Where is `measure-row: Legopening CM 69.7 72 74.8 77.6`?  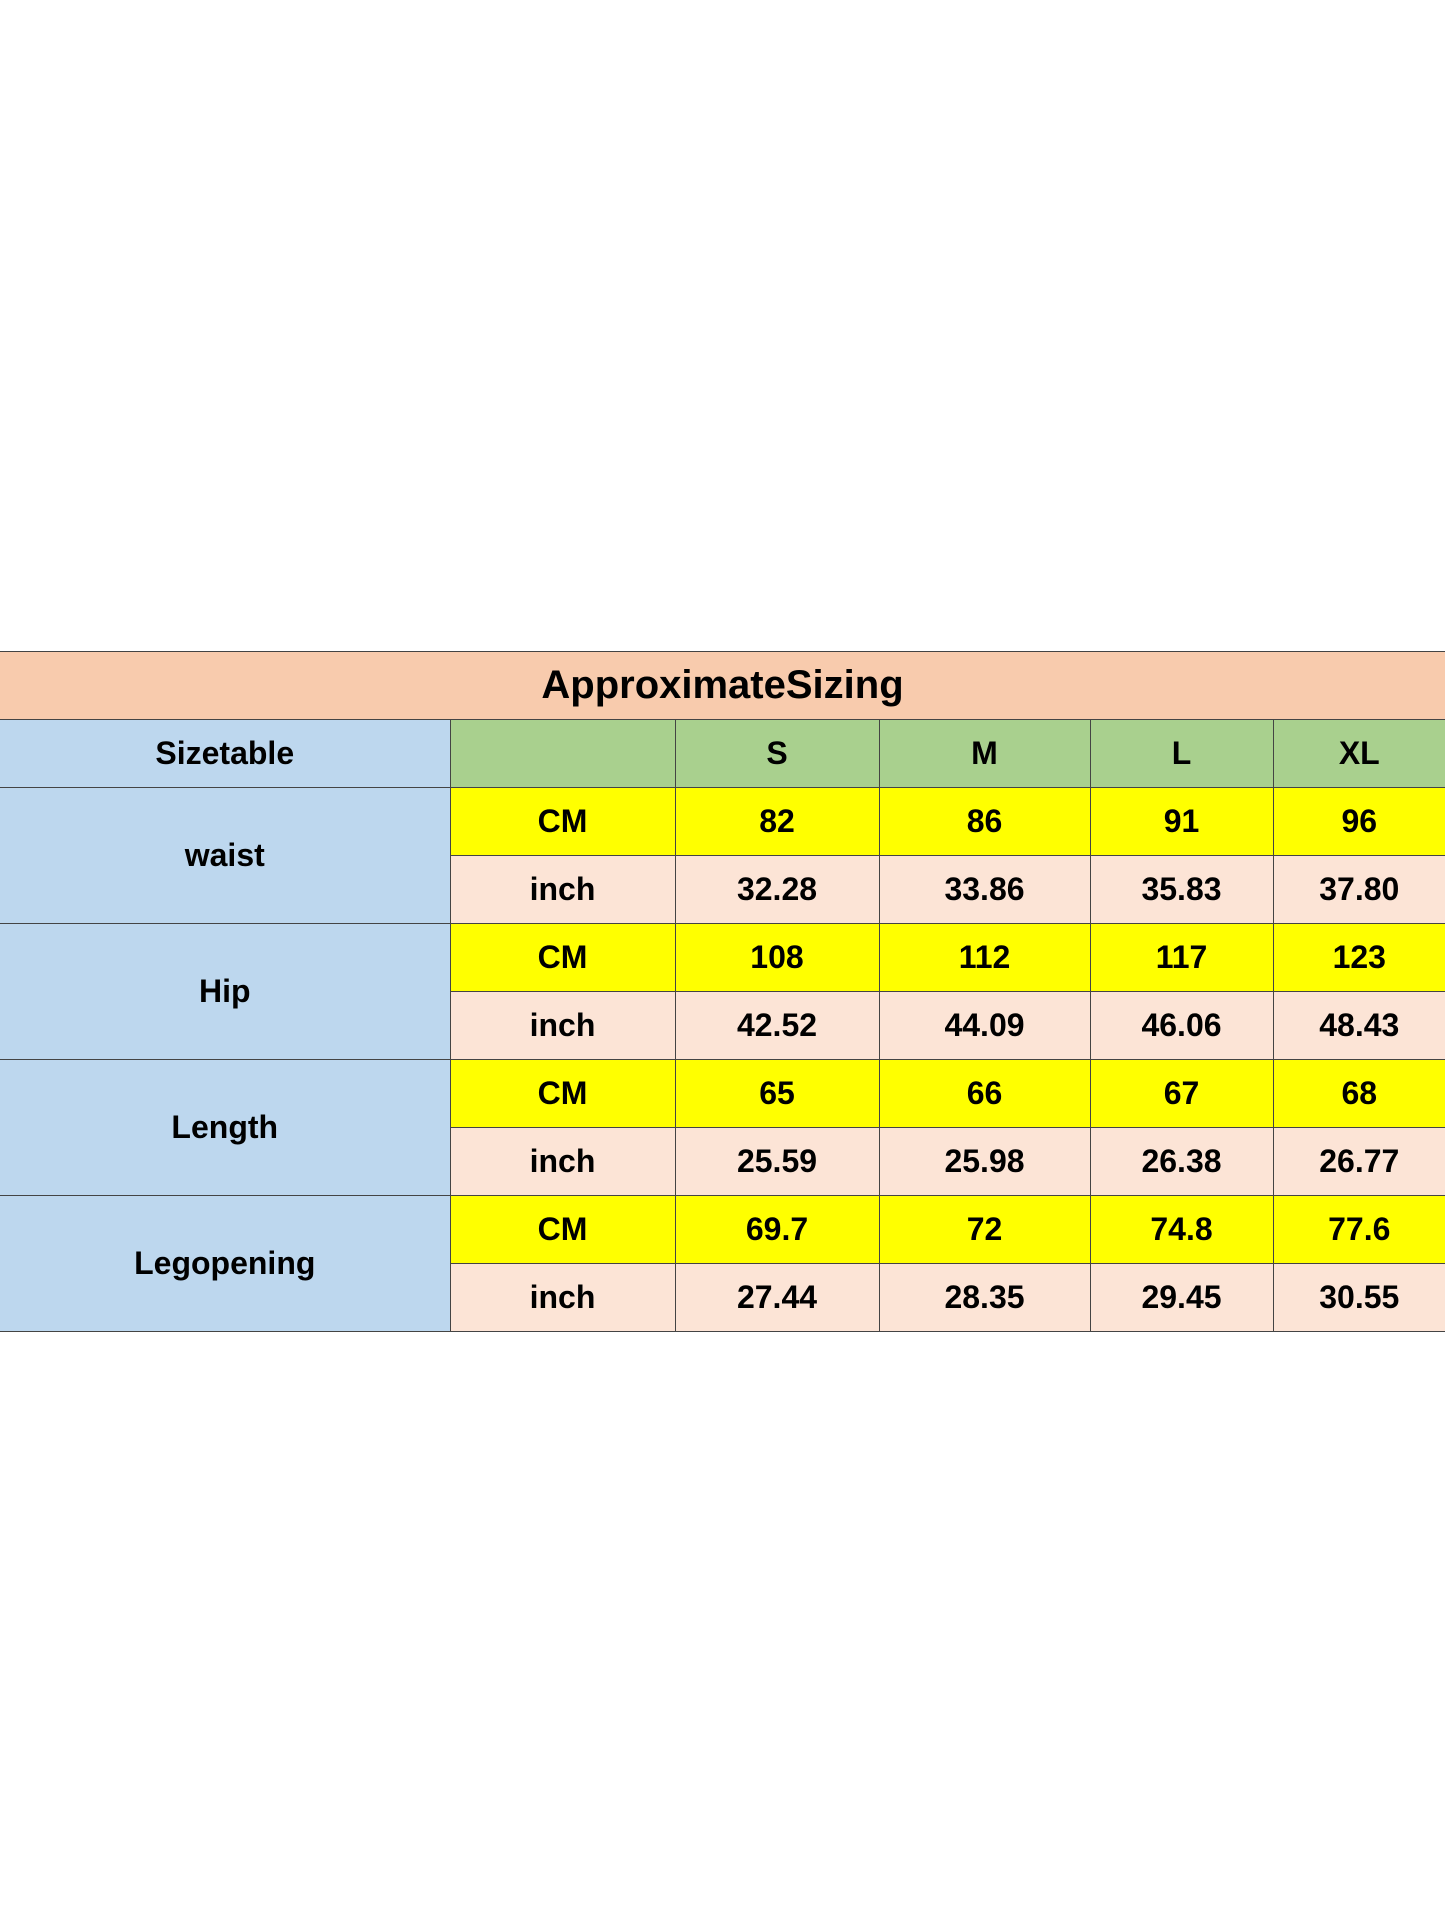 measure-row: Legopening CM 69.7 72 74.8 77.6 is located at coordinates (722, 1263).